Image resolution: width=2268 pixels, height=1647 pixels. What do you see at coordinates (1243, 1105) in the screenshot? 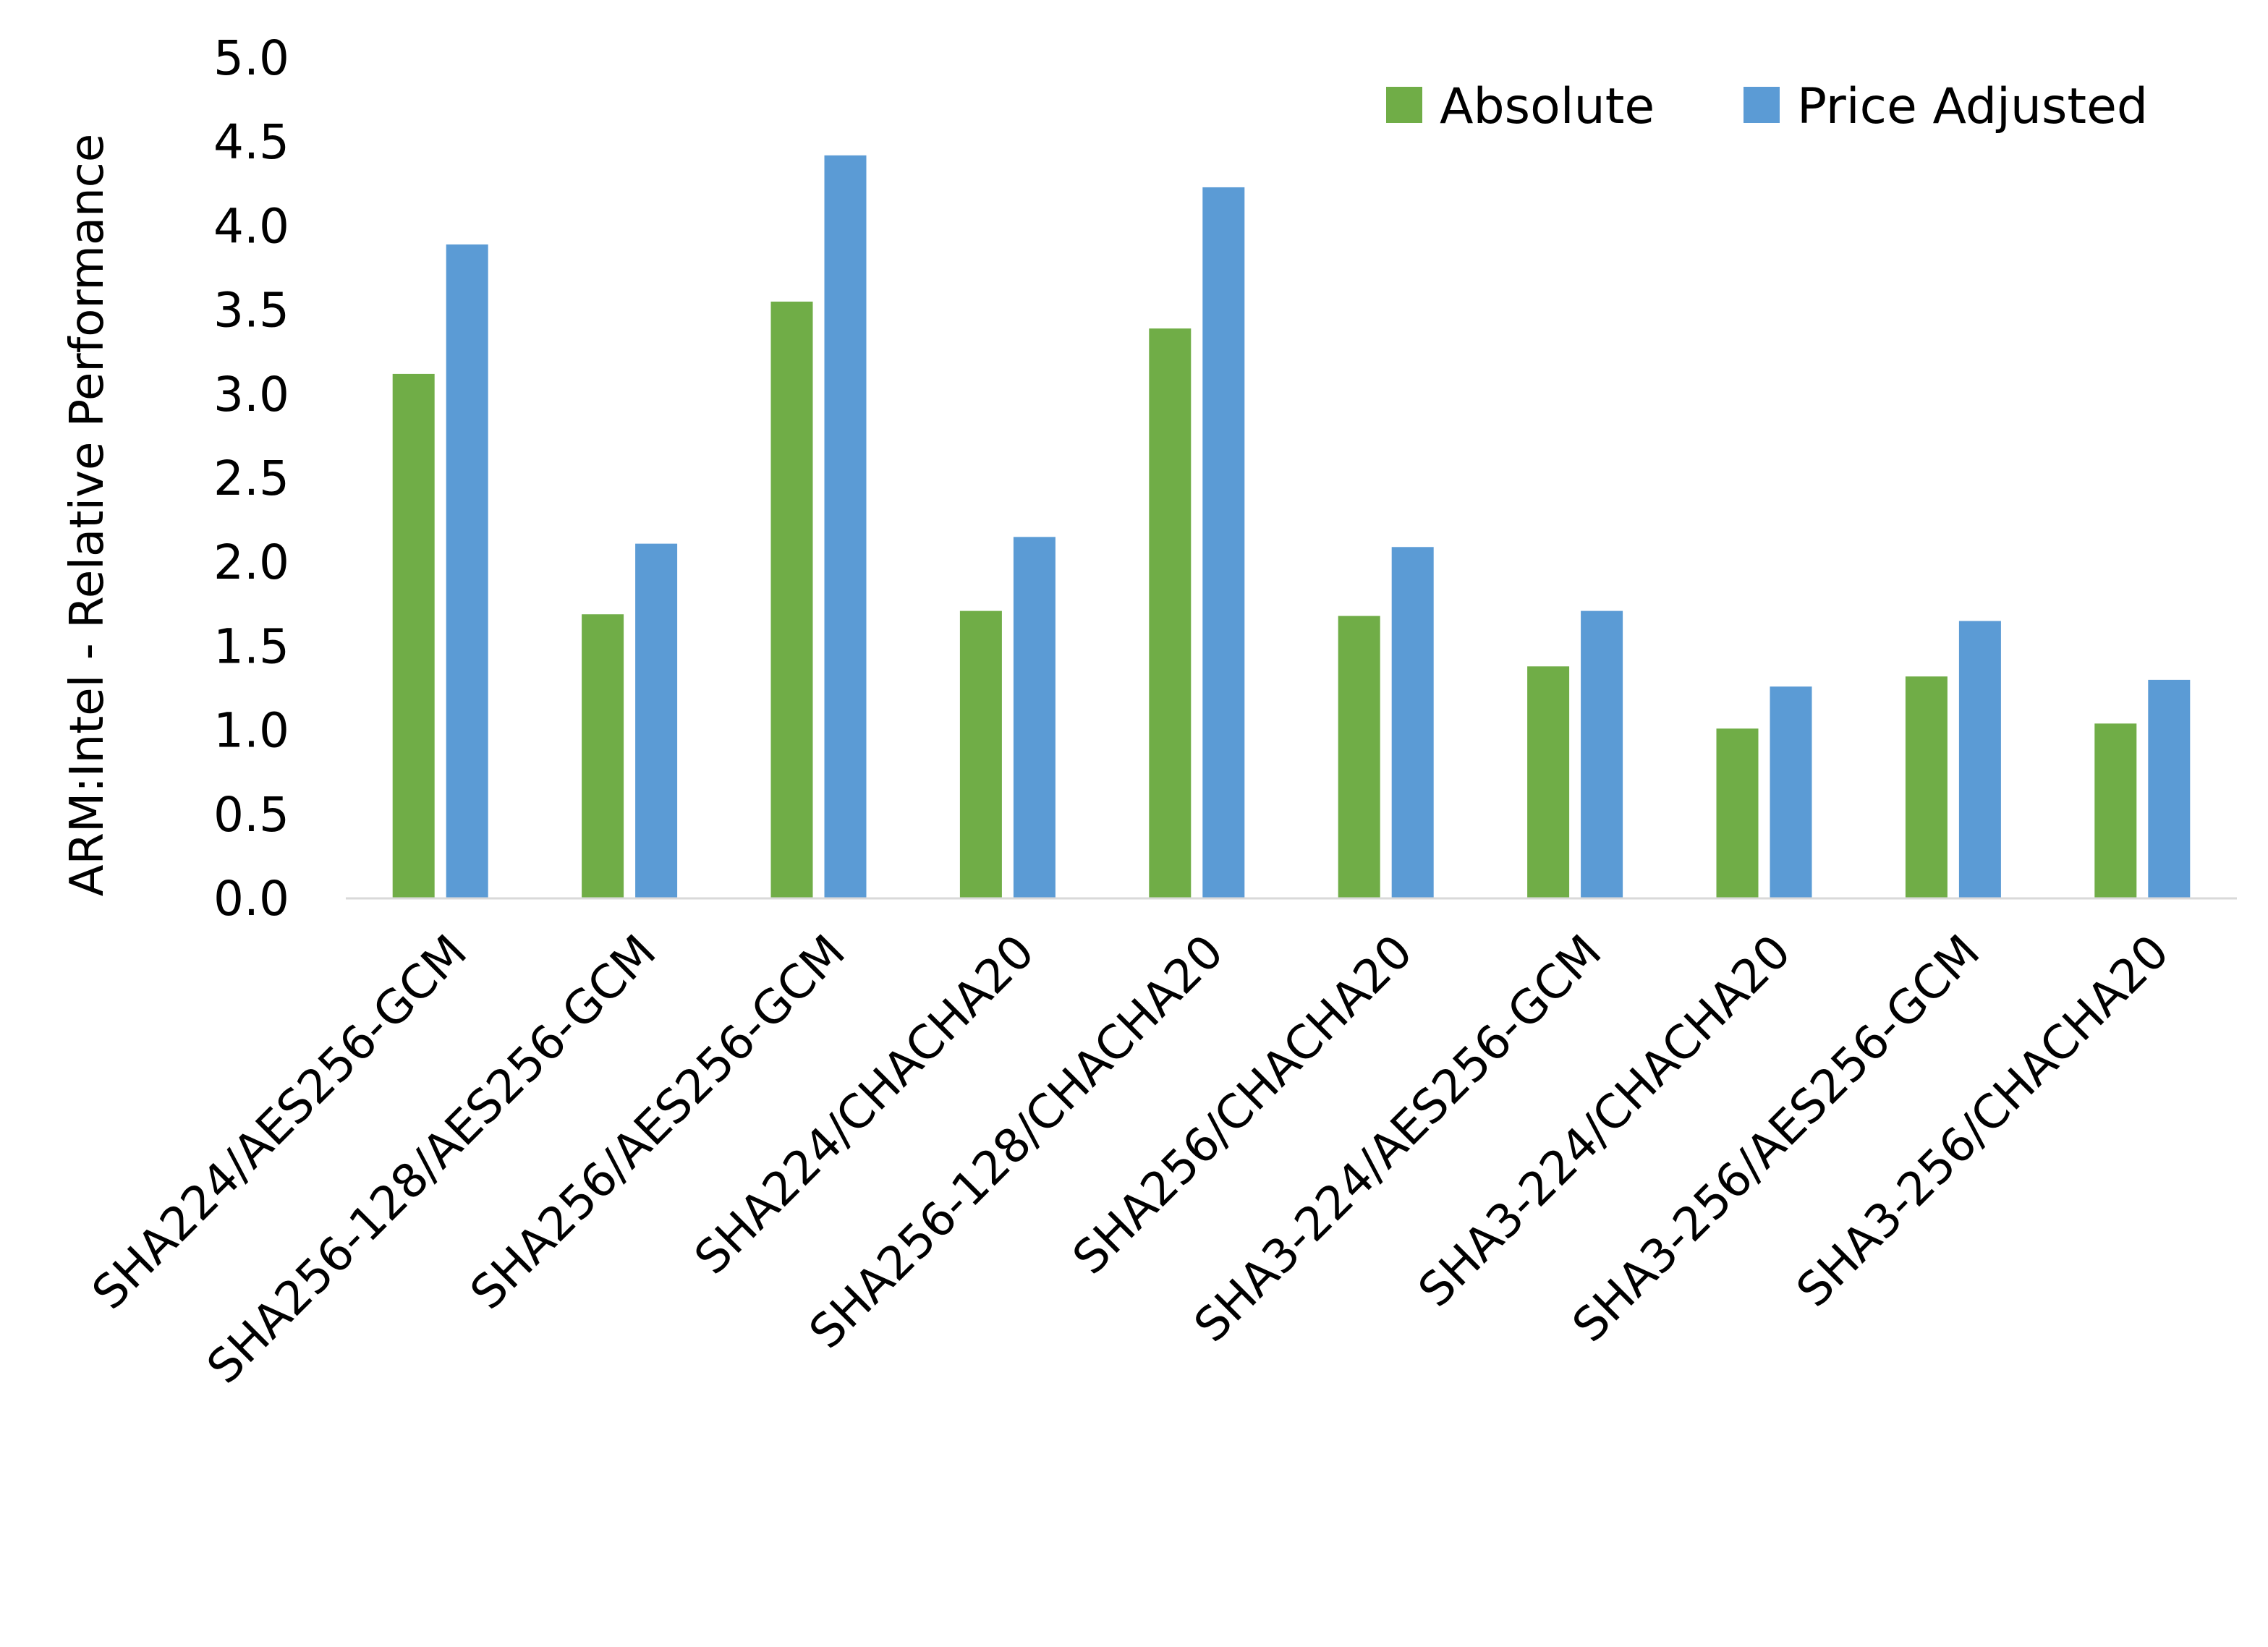
I see `x-tick-label: SHA256/CHACHA20` at bounding box center [1243, 1105].